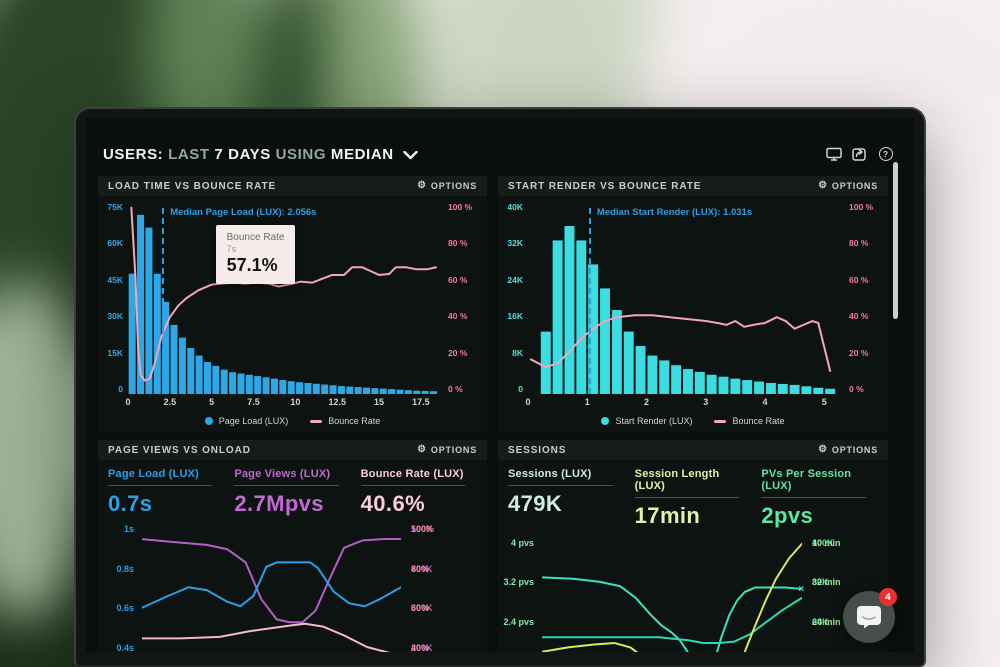 The height and width of the screenshot is (667, 1000). I want to click on x-tick-label: 10, so click(295, 402).